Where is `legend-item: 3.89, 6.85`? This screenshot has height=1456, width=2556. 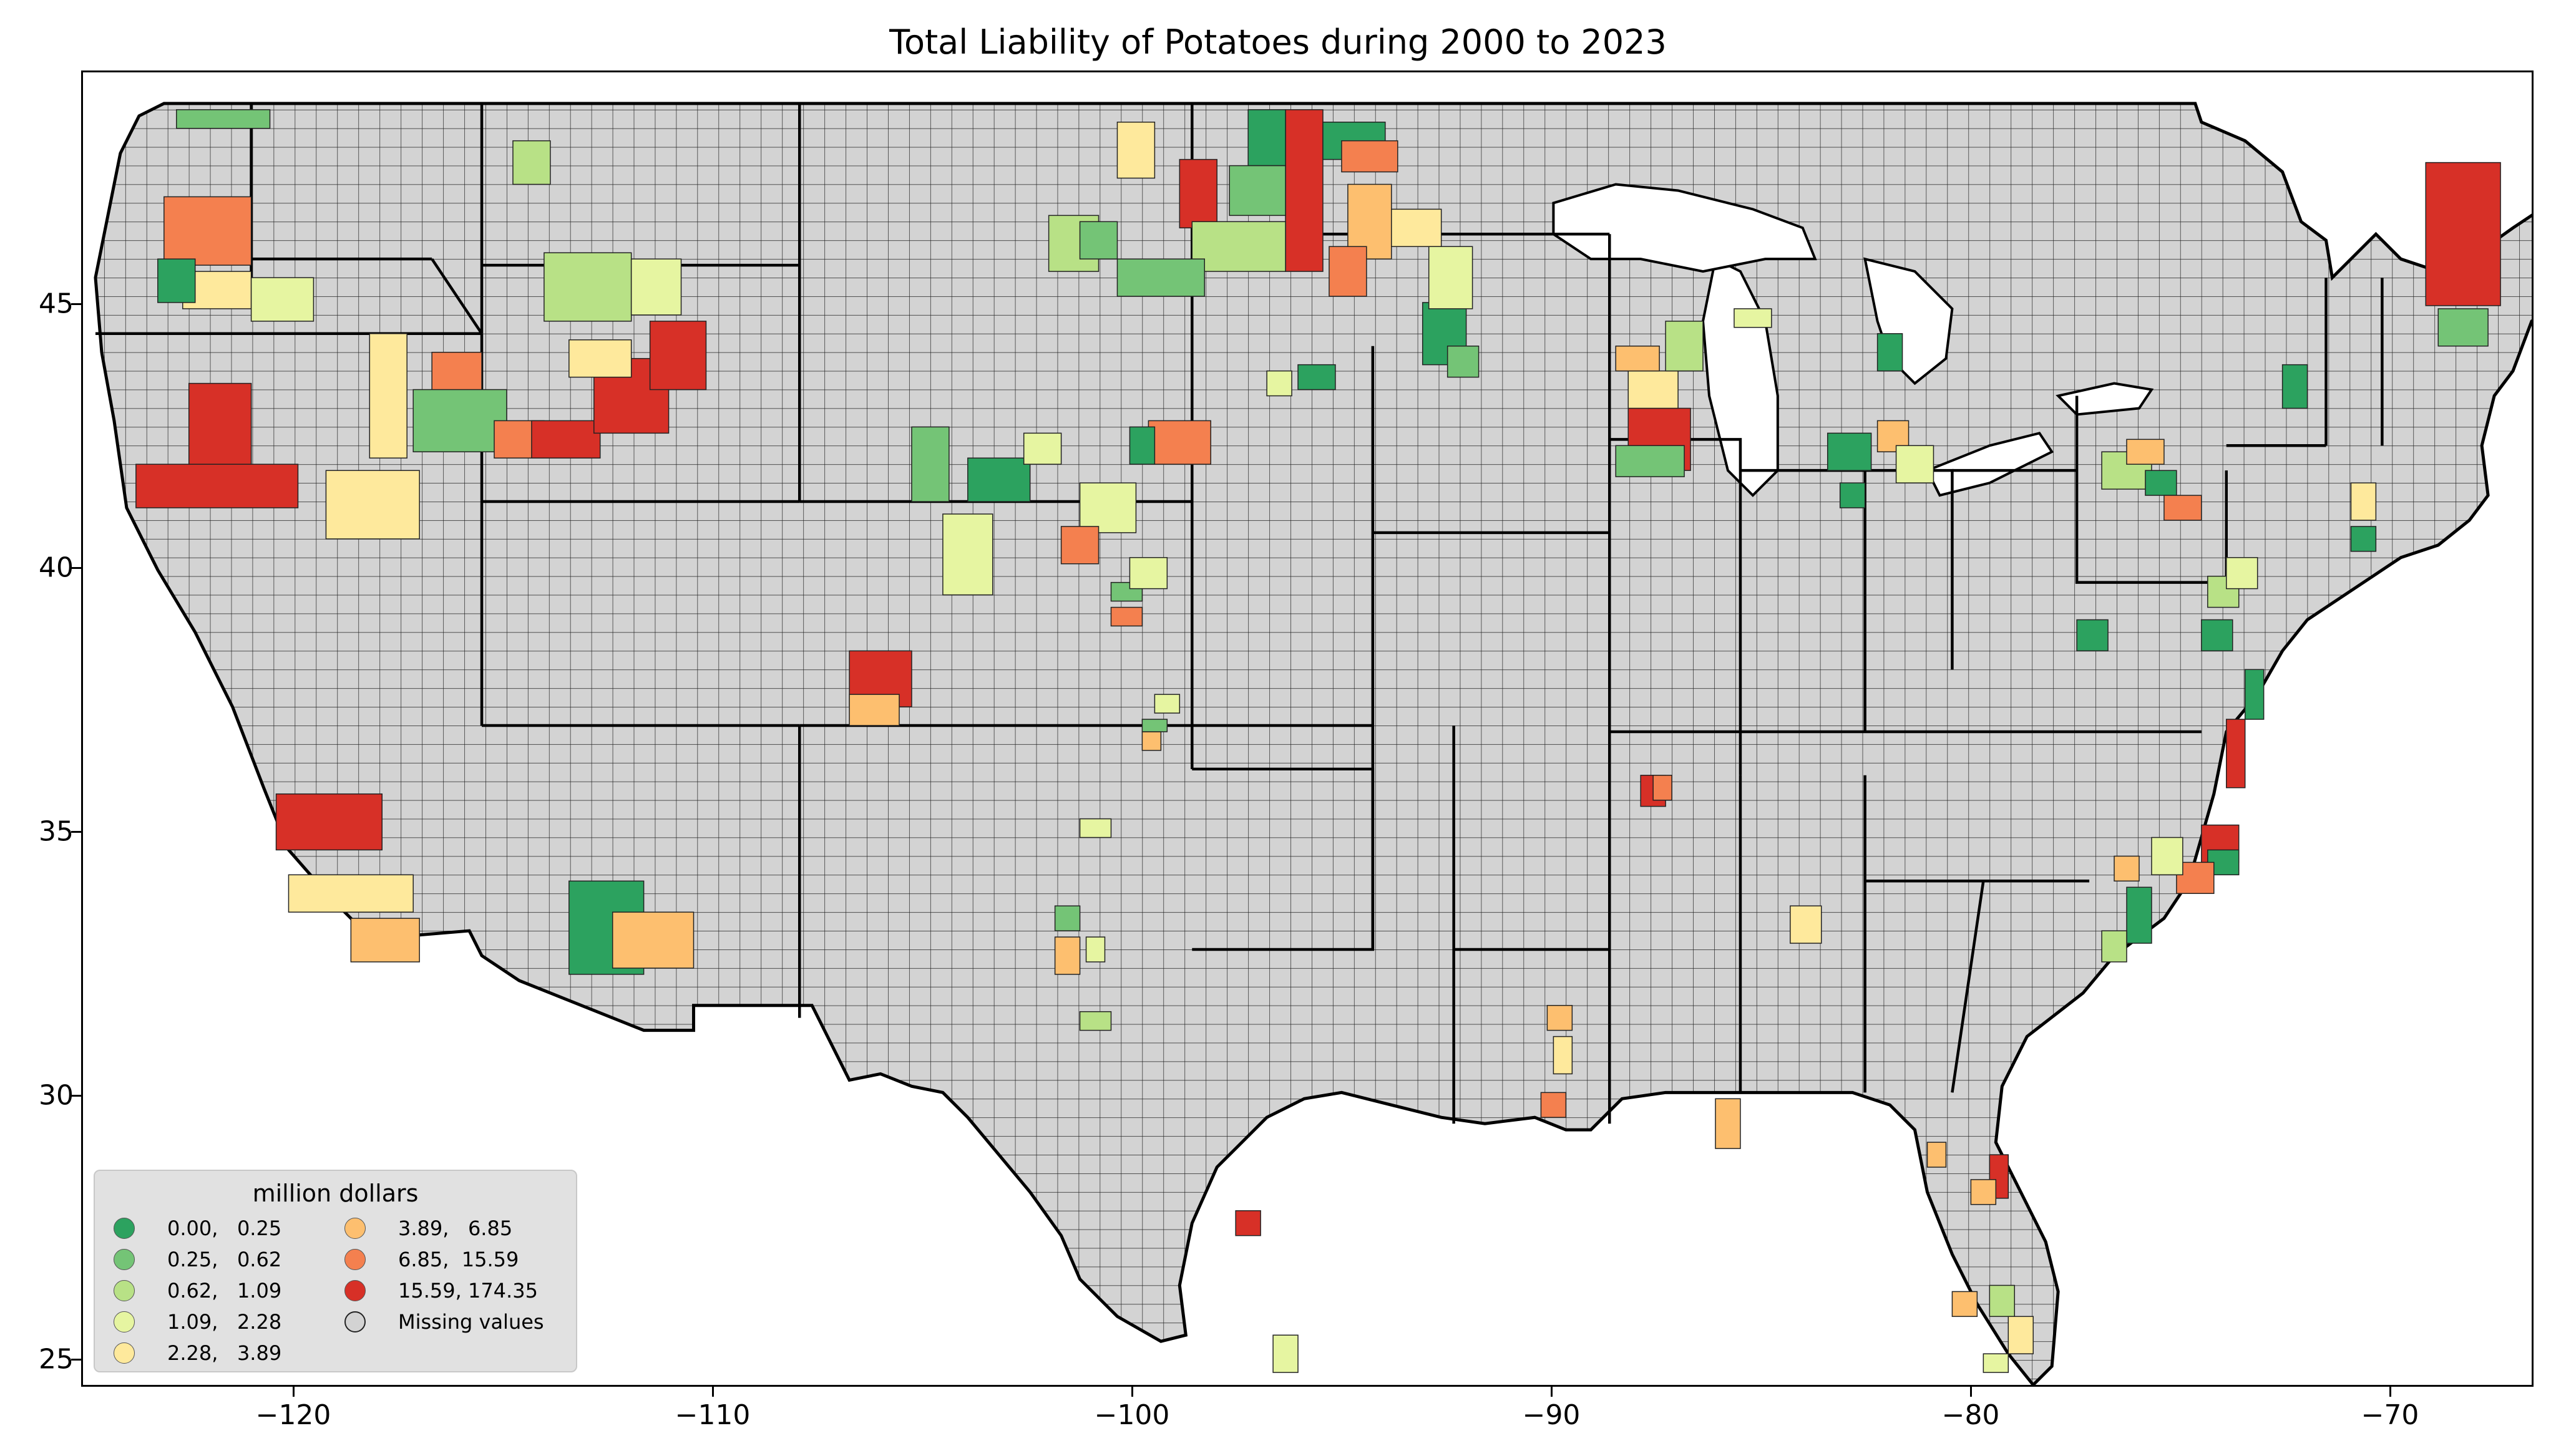 legend-item: 3.89, 6.85 is located at coordinates (428, 1228).